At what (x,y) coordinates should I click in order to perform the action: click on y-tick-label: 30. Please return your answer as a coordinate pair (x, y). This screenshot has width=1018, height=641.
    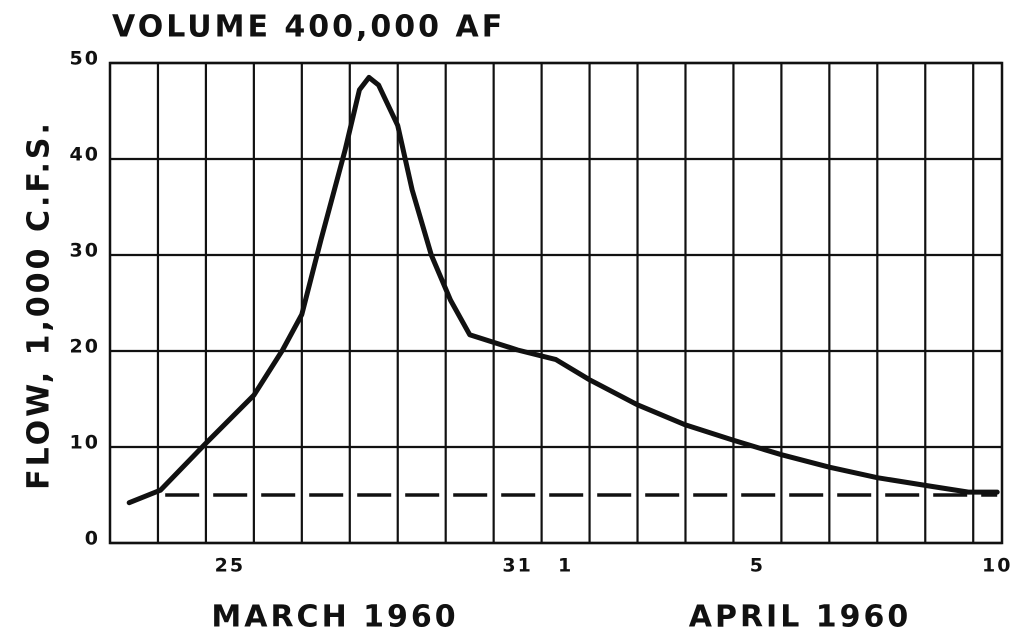
    Looking at the image, I should click on (85, 251).